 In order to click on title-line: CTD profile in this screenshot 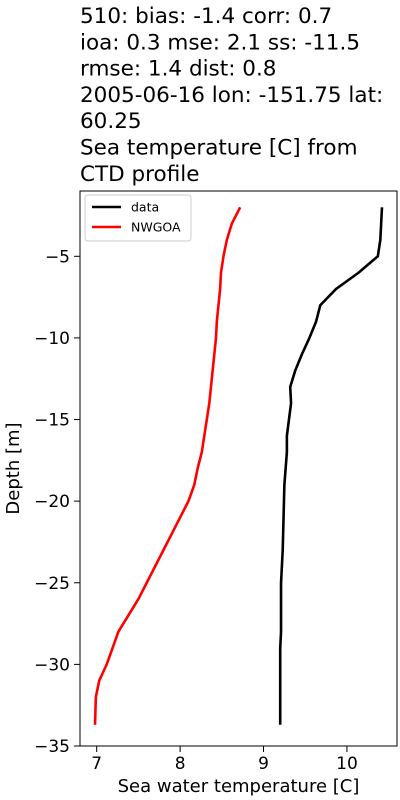, I will do `click(139, 174)`.